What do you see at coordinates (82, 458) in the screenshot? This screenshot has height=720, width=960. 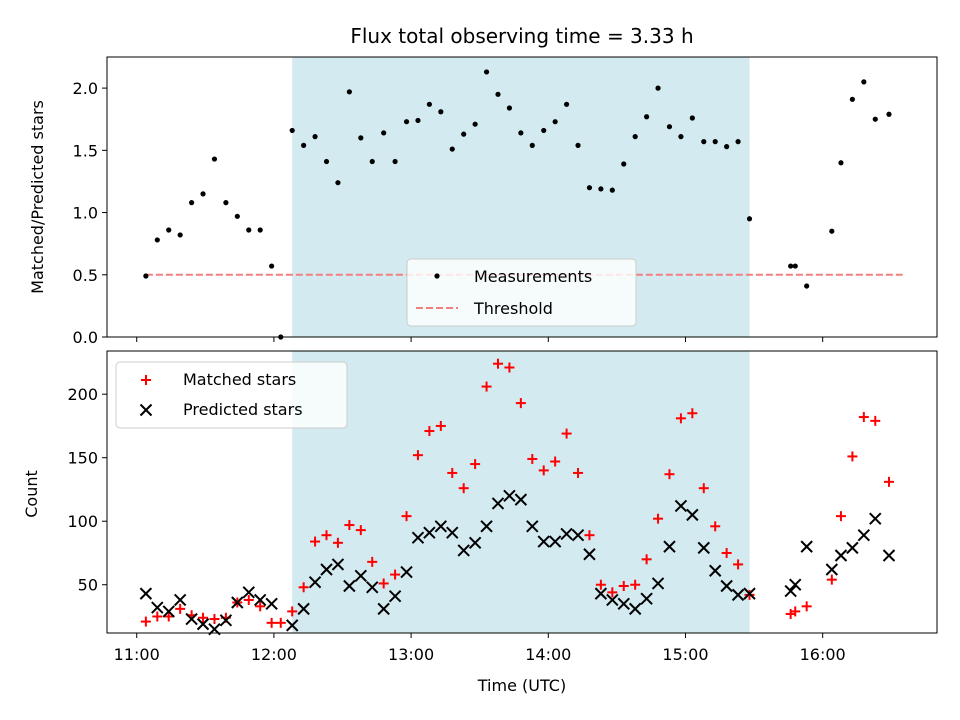 I see `count-y-tick-label: 150` at bounding box center [82, 458].